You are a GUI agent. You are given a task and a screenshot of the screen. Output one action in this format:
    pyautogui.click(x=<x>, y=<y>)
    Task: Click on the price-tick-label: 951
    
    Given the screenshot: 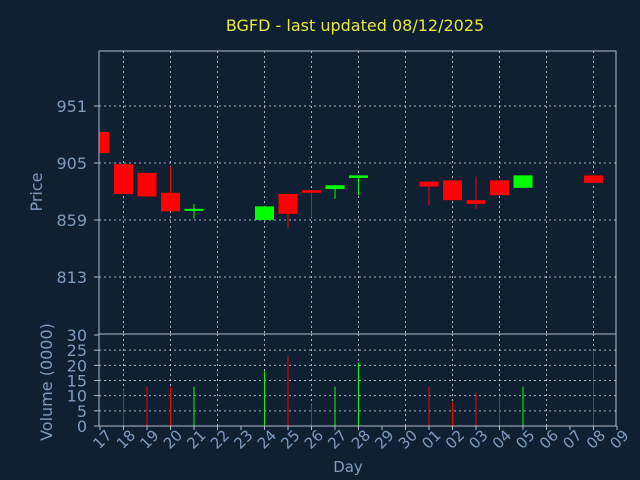 What is the action you would take?
    pyautogui.click(x=71, y=106)
    